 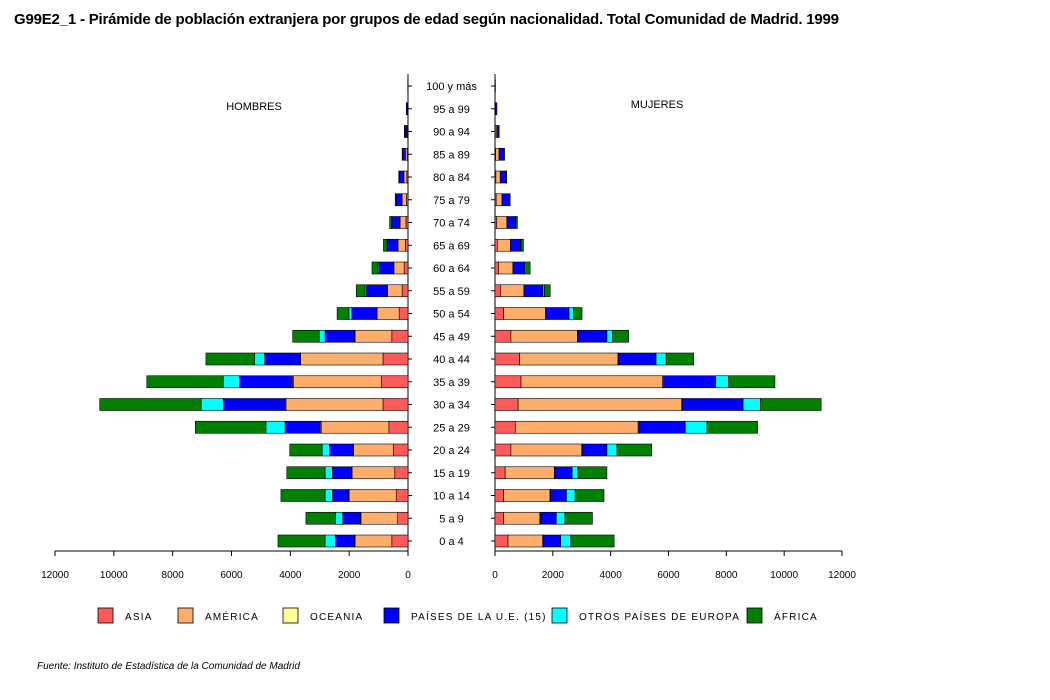 What do you see at coordinates (408, 575) in the screenshot?
I see `hombres-x-tick-label: 0` at bounding box center [408, 575].